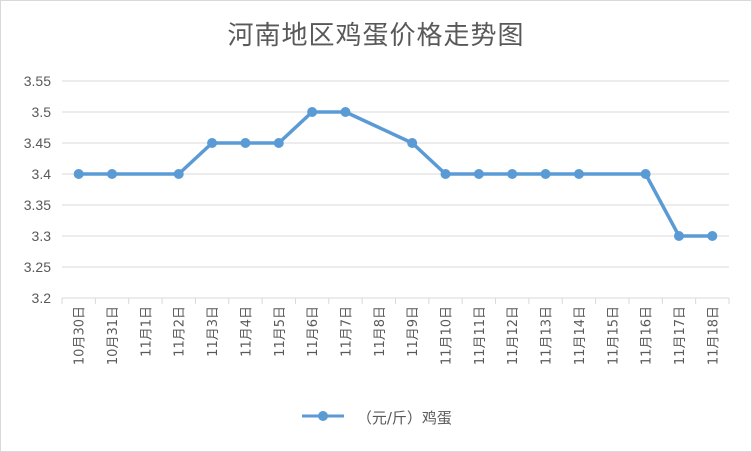  What do you see at coordinates (380, 331) in the screenshot?
I see `x-tick-label: 11月8日` at bounding box center [380, 331].